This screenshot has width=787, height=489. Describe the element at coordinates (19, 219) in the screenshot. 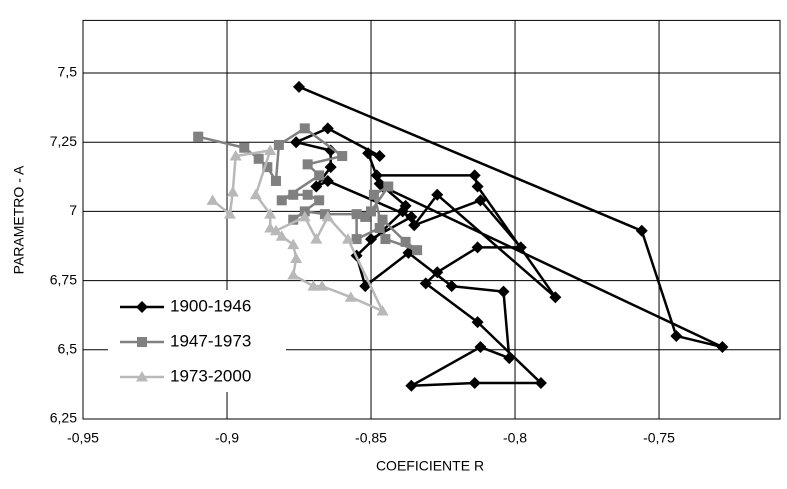

I see `y-axis-label: PARAMETRO - A` at that location.